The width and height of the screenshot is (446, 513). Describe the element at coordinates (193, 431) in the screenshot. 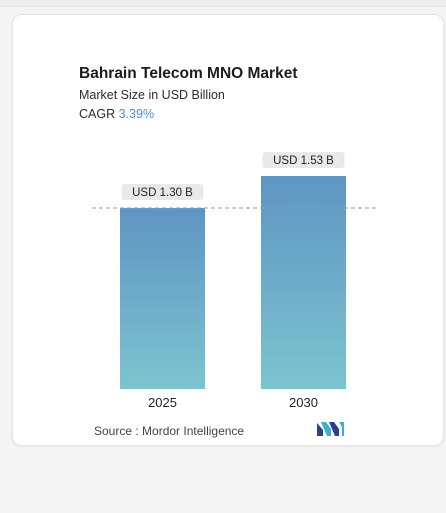

I see `source-name: Mordor Intelligence` at that location.